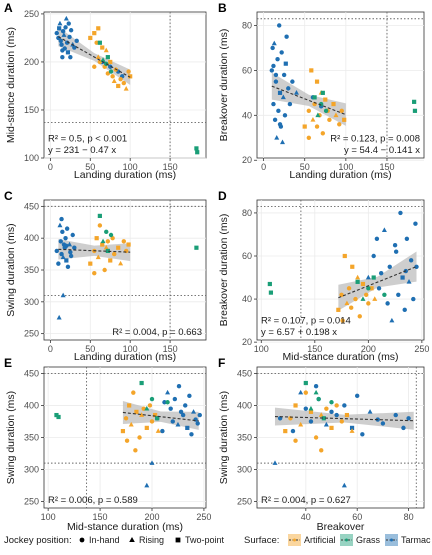 The image size is (432, 555). Describe the element at coordinates (409, 517) in the screenshot. I see `x-tick-label: 80` at that location.